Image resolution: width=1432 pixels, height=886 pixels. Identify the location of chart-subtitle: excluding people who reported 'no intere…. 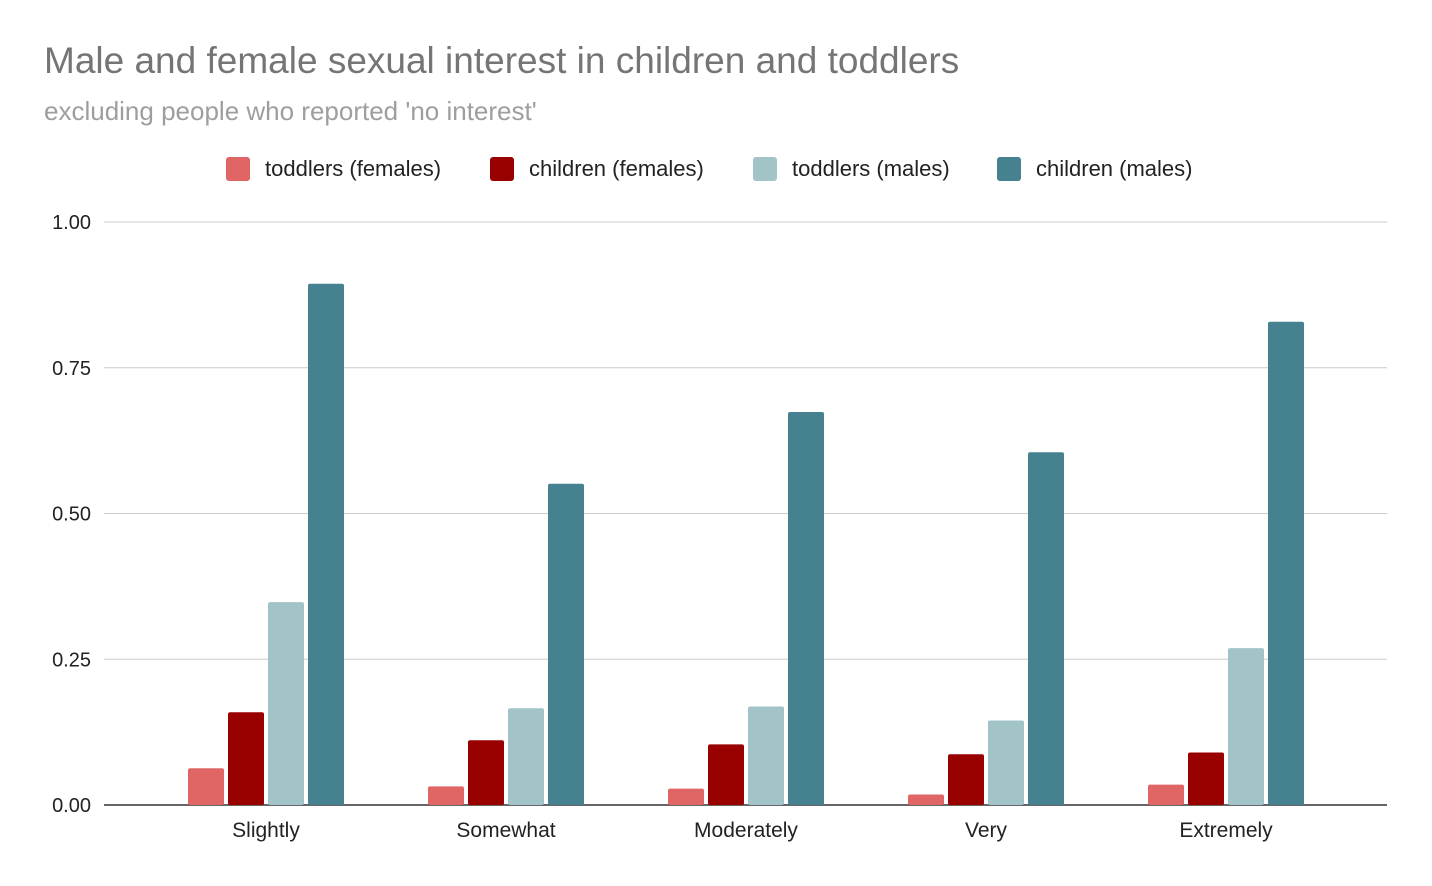
(290, 111).